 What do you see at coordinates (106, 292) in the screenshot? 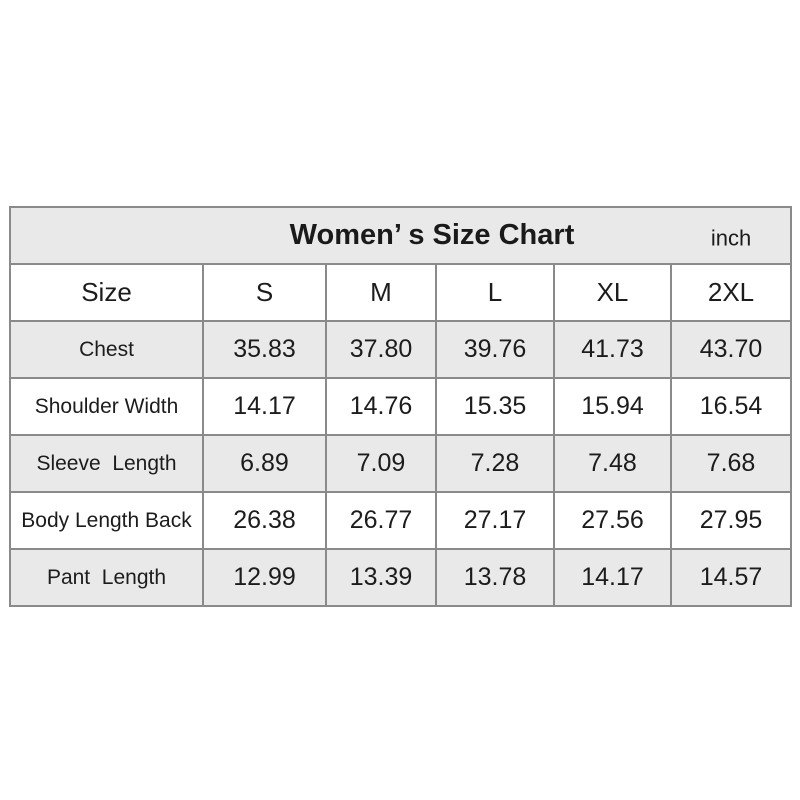
I see `column-header-size: Size` at bounding box center [106, 292].